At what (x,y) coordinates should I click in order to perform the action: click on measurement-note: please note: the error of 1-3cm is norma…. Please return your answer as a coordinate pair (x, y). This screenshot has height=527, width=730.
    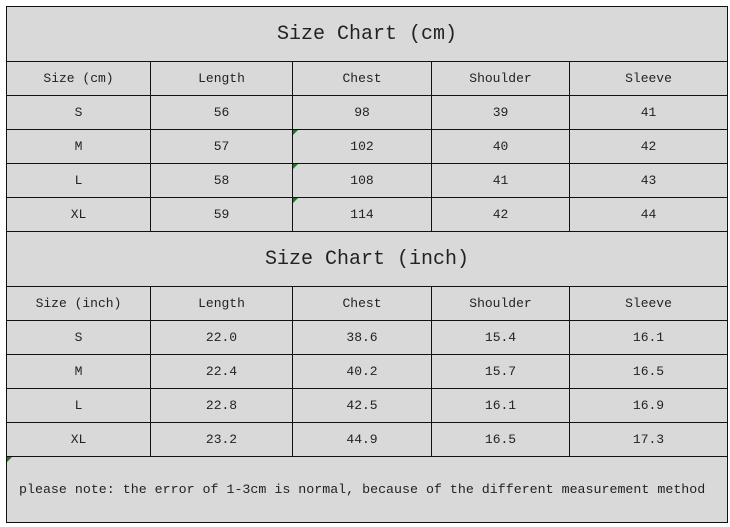
    Looking at the image, I should click on (367, 489).